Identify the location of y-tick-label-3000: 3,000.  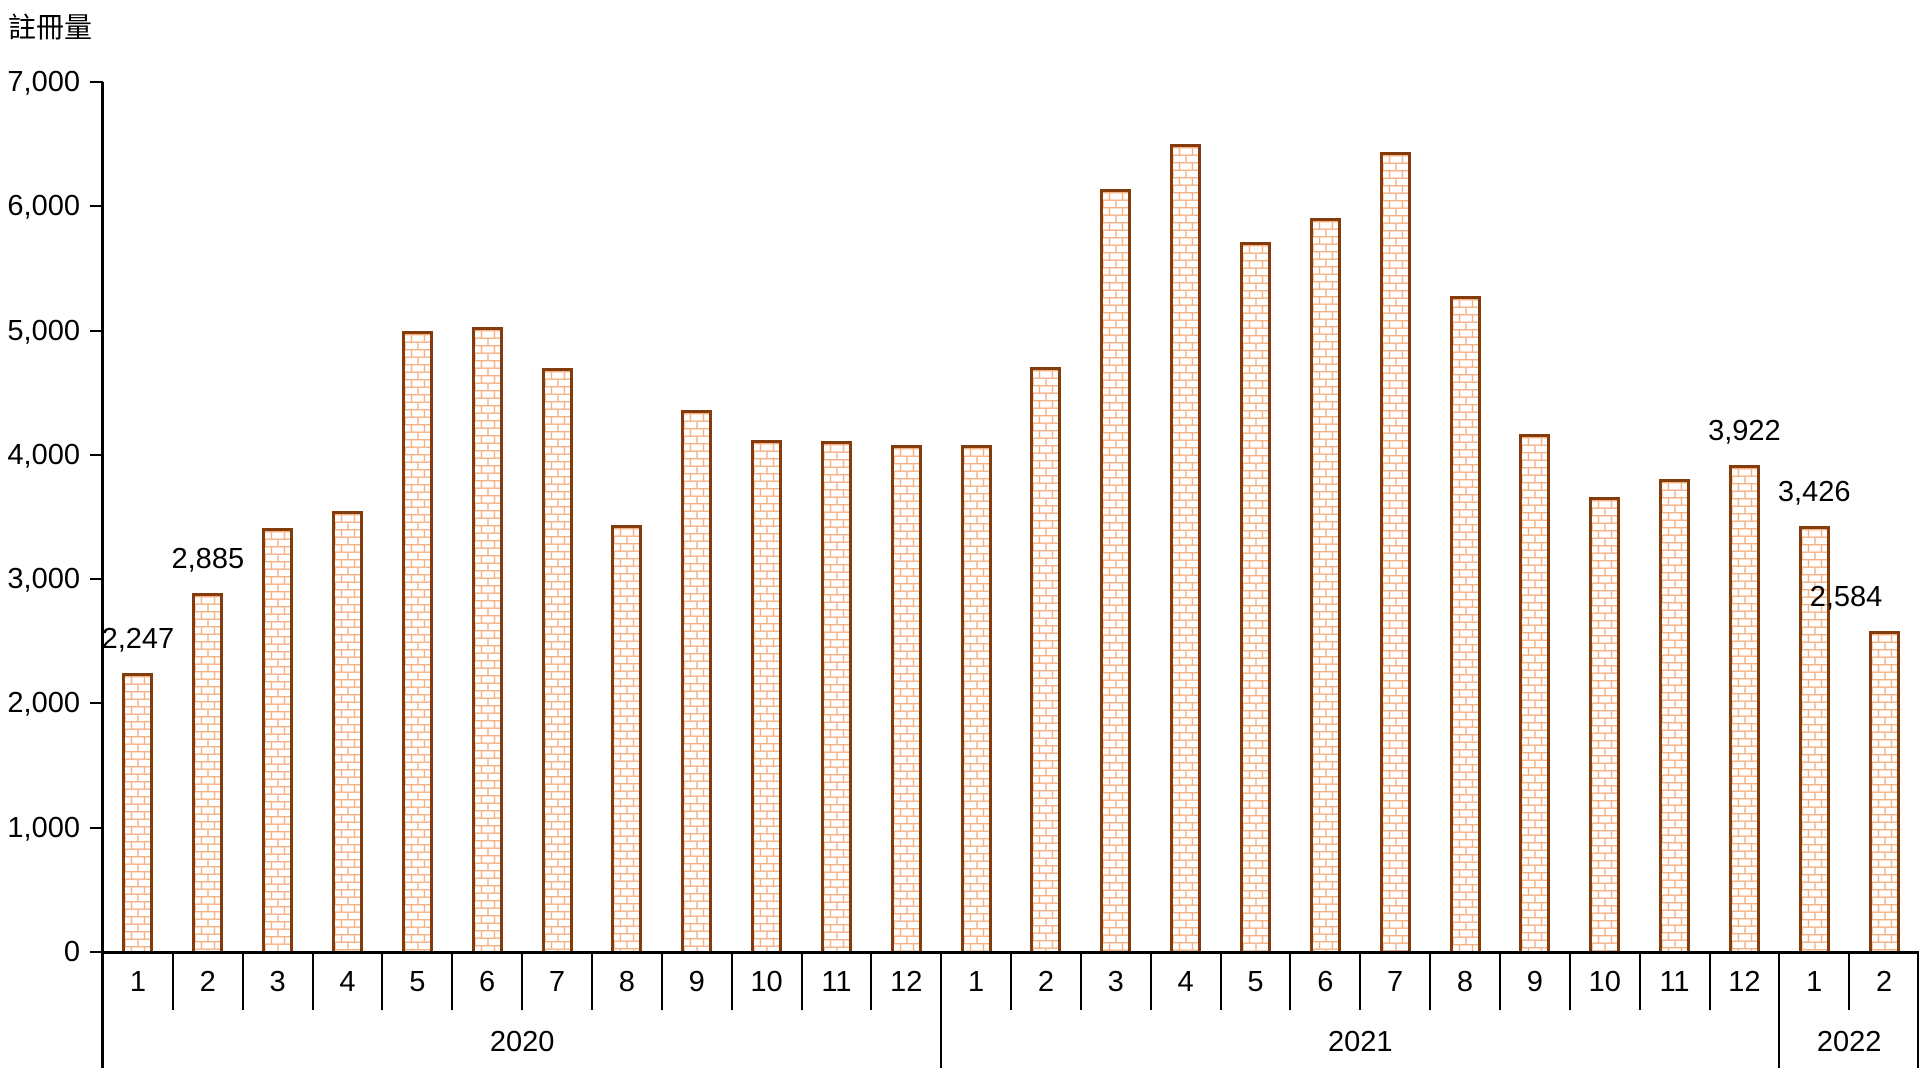
(43, 579).